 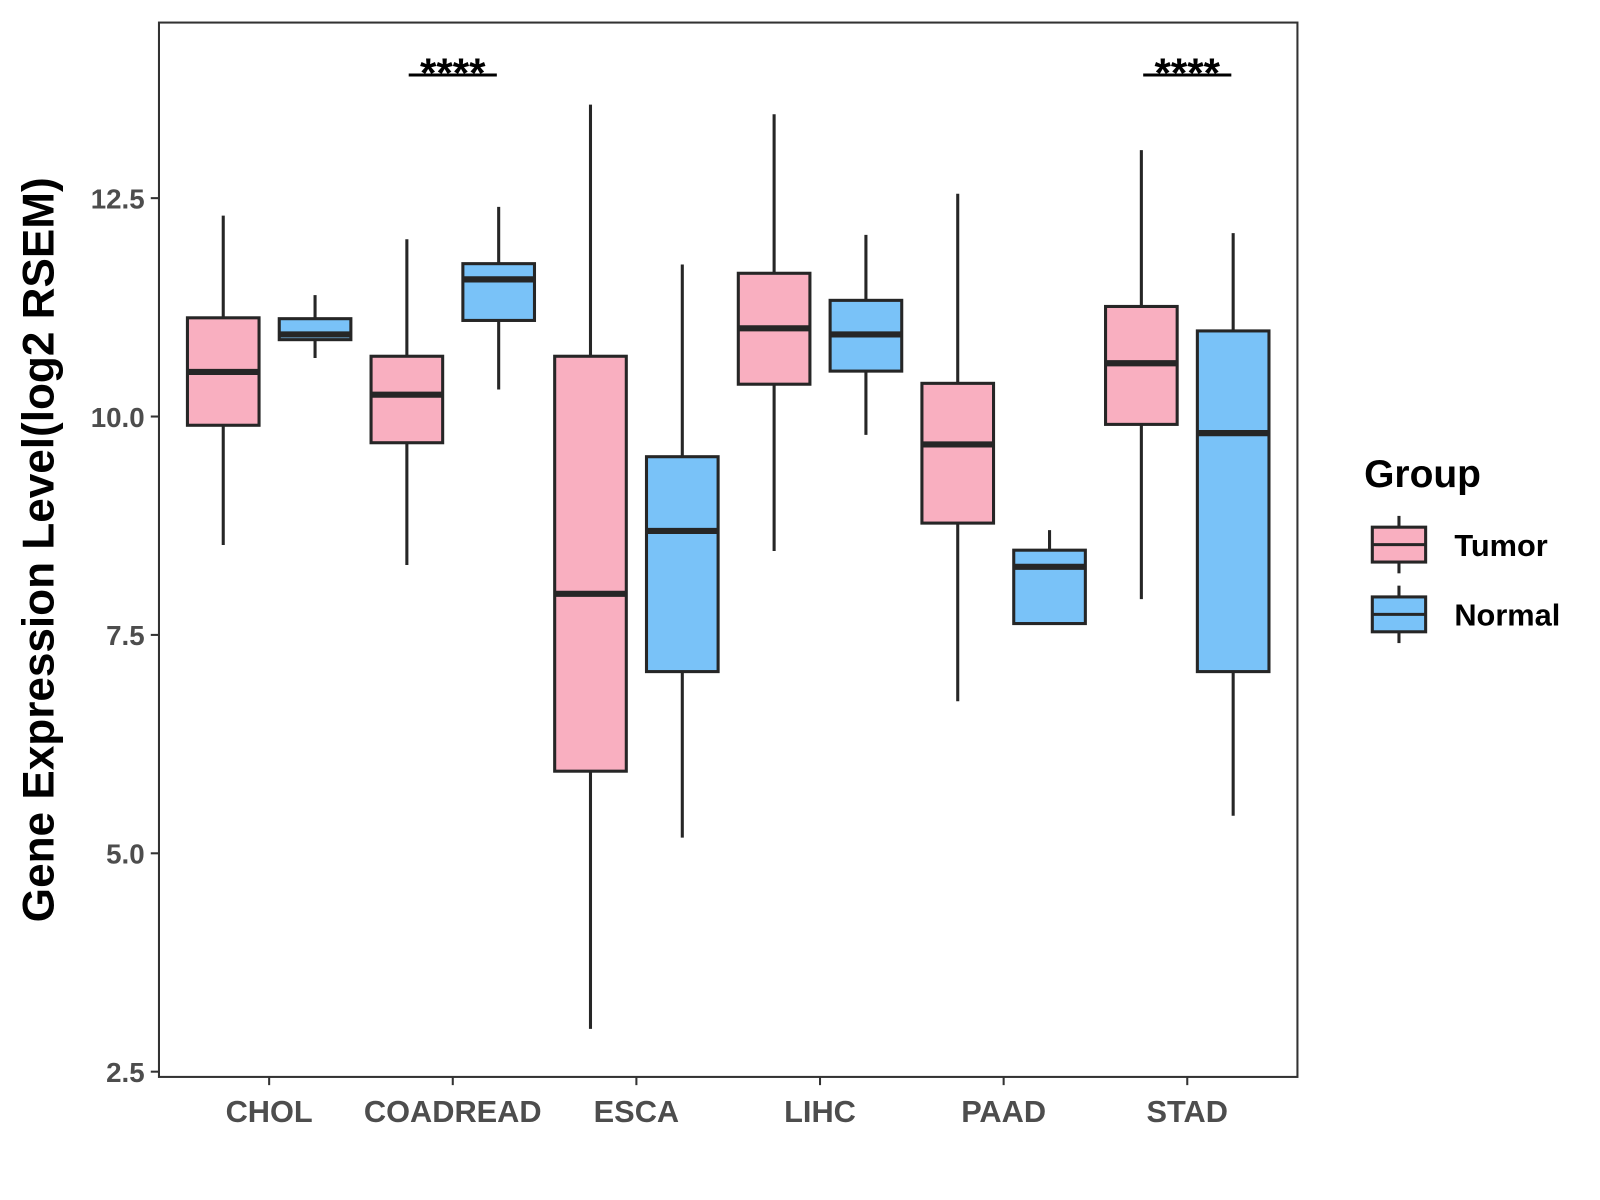 I want to click on x-tick-label-stad: STAD, so click(x=1187, y=1111).